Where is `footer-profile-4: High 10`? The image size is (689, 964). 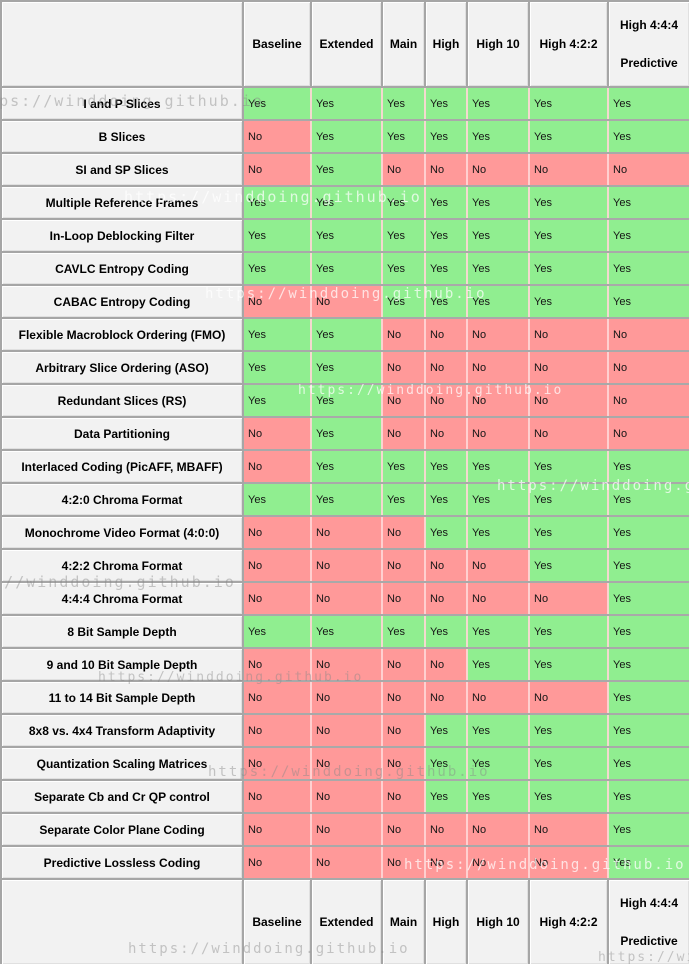
footer-profile-4: High 10 is located at coordinates (498, 921).